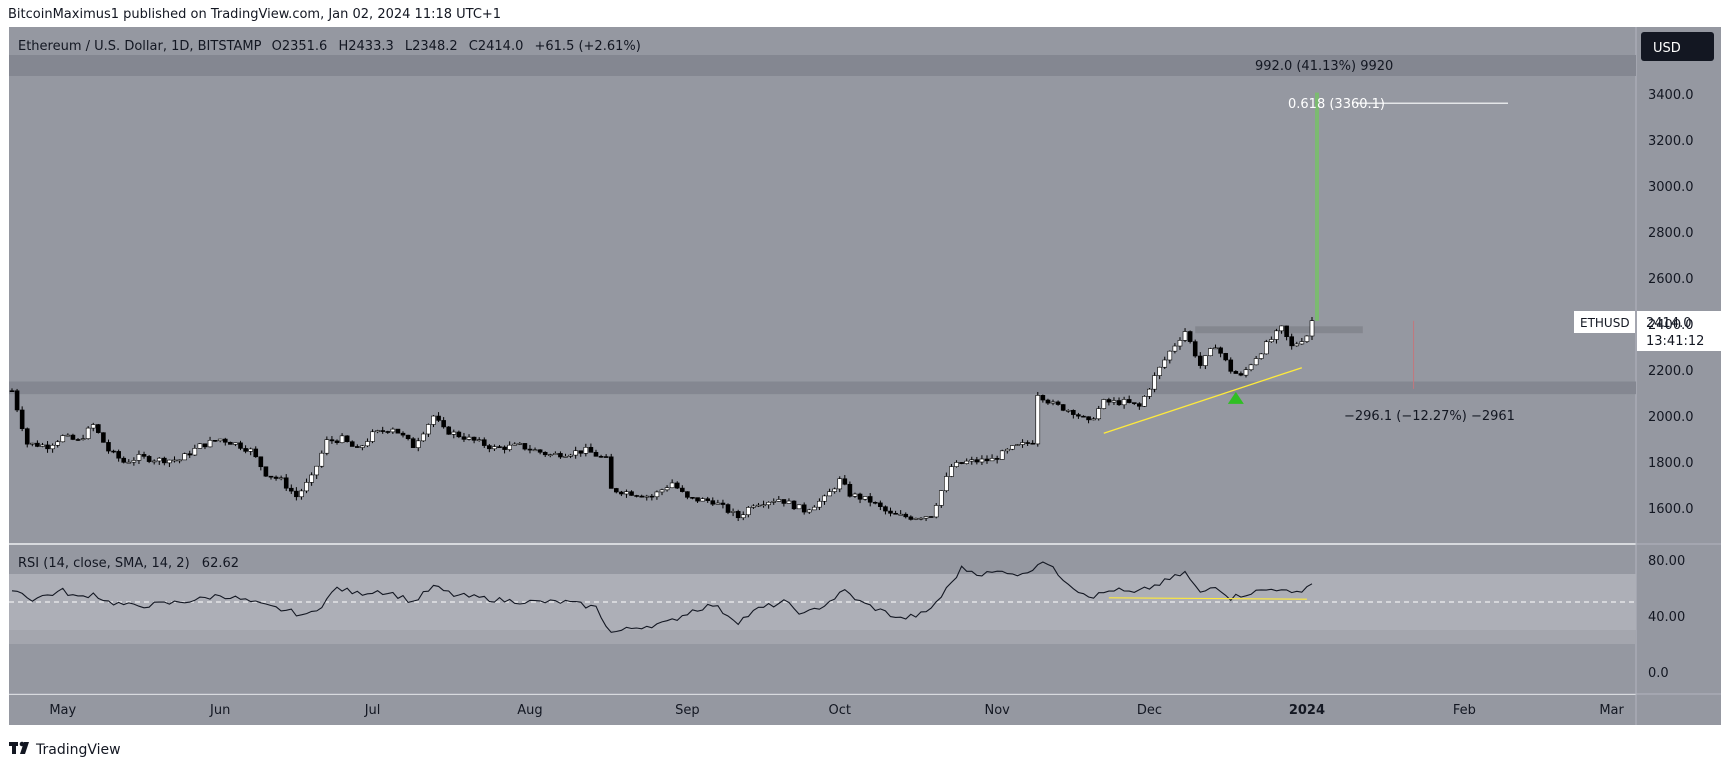  What do you see at coordinates (822, 710) in the screenshot?
I see `time-axis` at bounding box center [822, 710].